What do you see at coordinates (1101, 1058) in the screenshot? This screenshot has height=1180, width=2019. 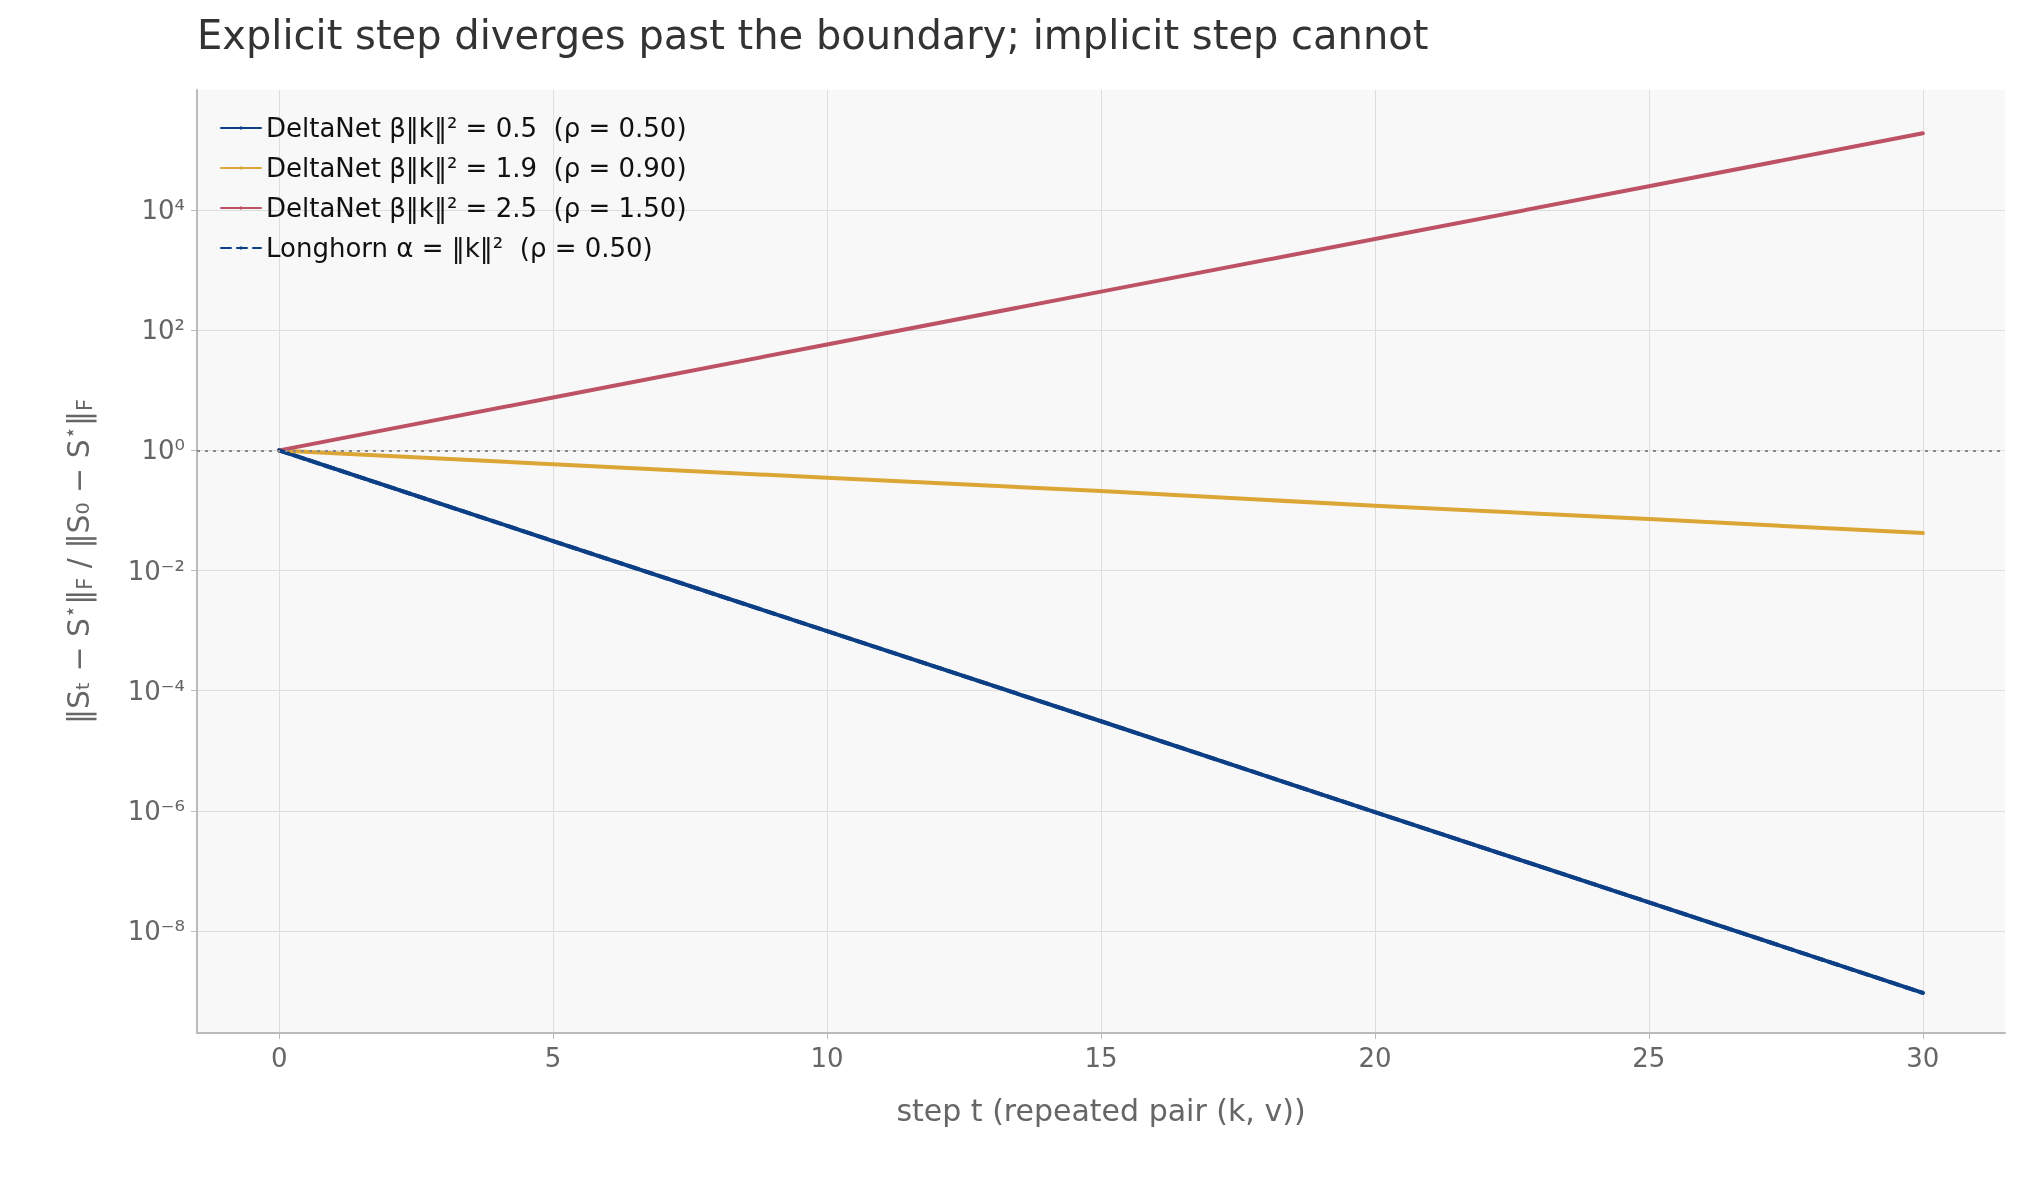 I see `x-tick-label: 15` at bounding box center [1101, 1058].